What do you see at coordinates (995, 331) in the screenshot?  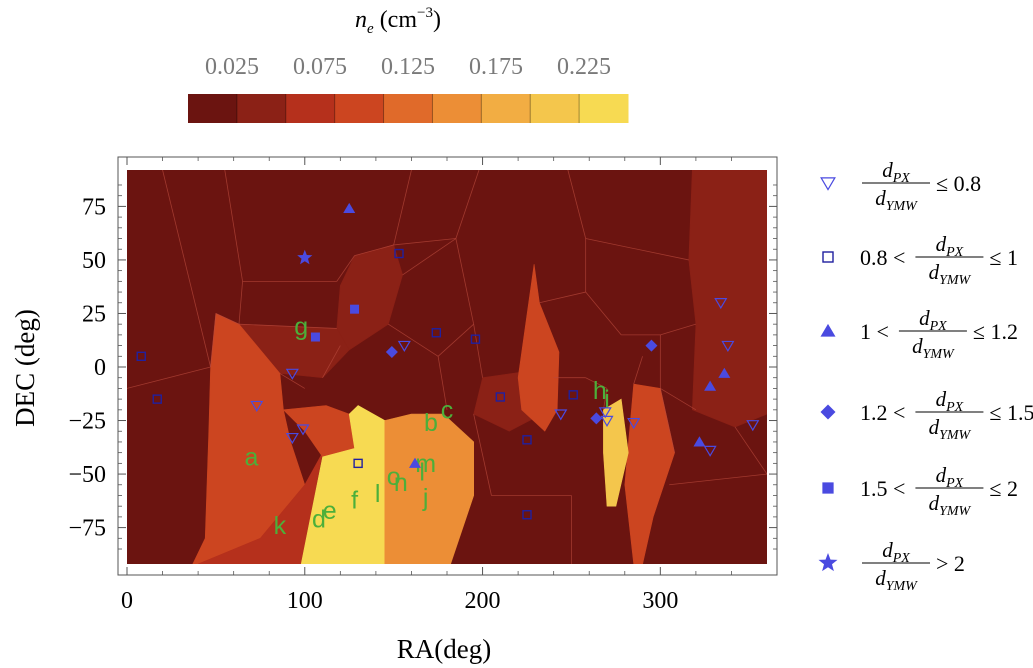 I see `legend-suffix: ≤ 1.2` at bounding box center [995, 331].